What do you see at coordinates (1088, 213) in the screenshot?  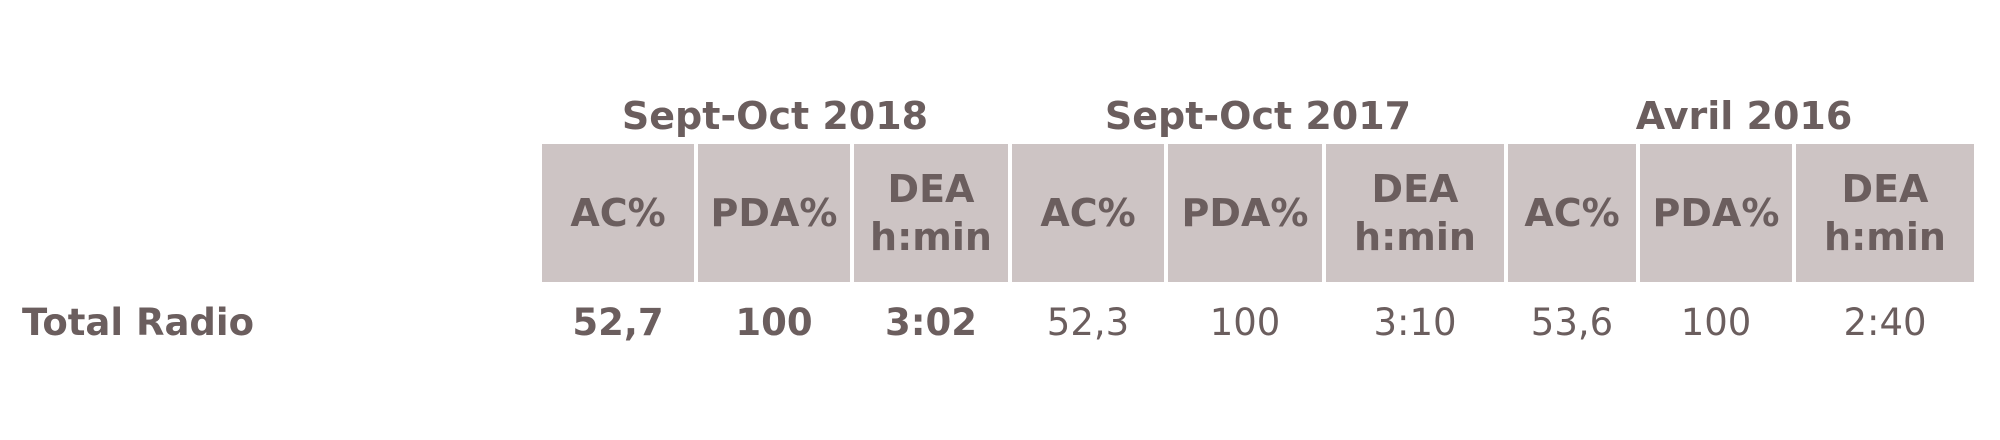 I see `column-header-ac-2017: AC%` at bounding box center [1088, 213].